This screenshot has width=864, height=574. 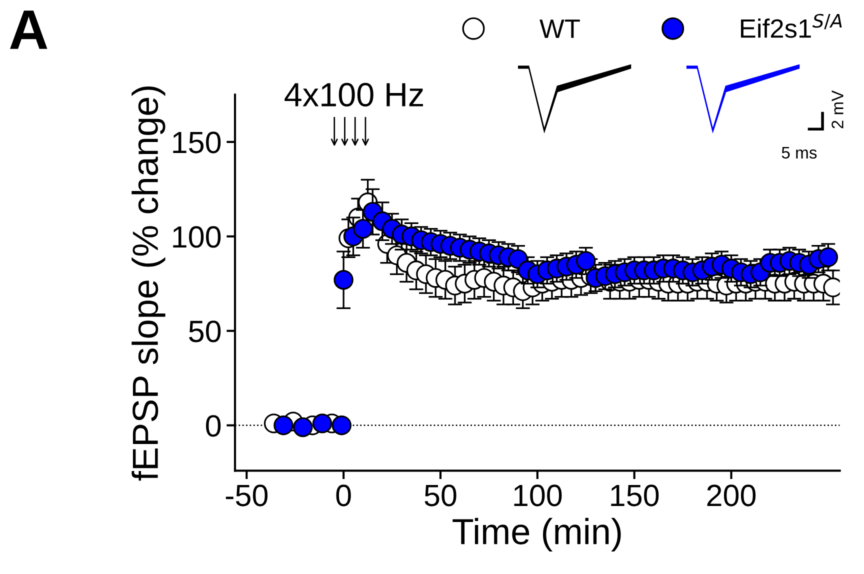 What do you see at coordinates (560, 29) in the screenshot?
I see `legend-label: WT` at bounding box center [560, 29].